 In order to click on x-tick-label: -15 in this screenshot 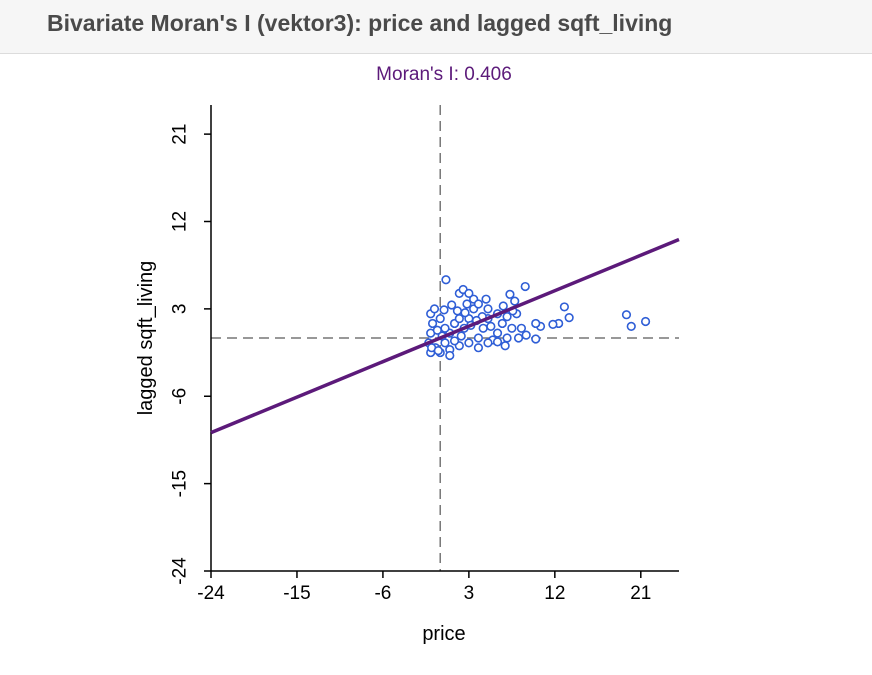, I will do `click(296, 593)`.